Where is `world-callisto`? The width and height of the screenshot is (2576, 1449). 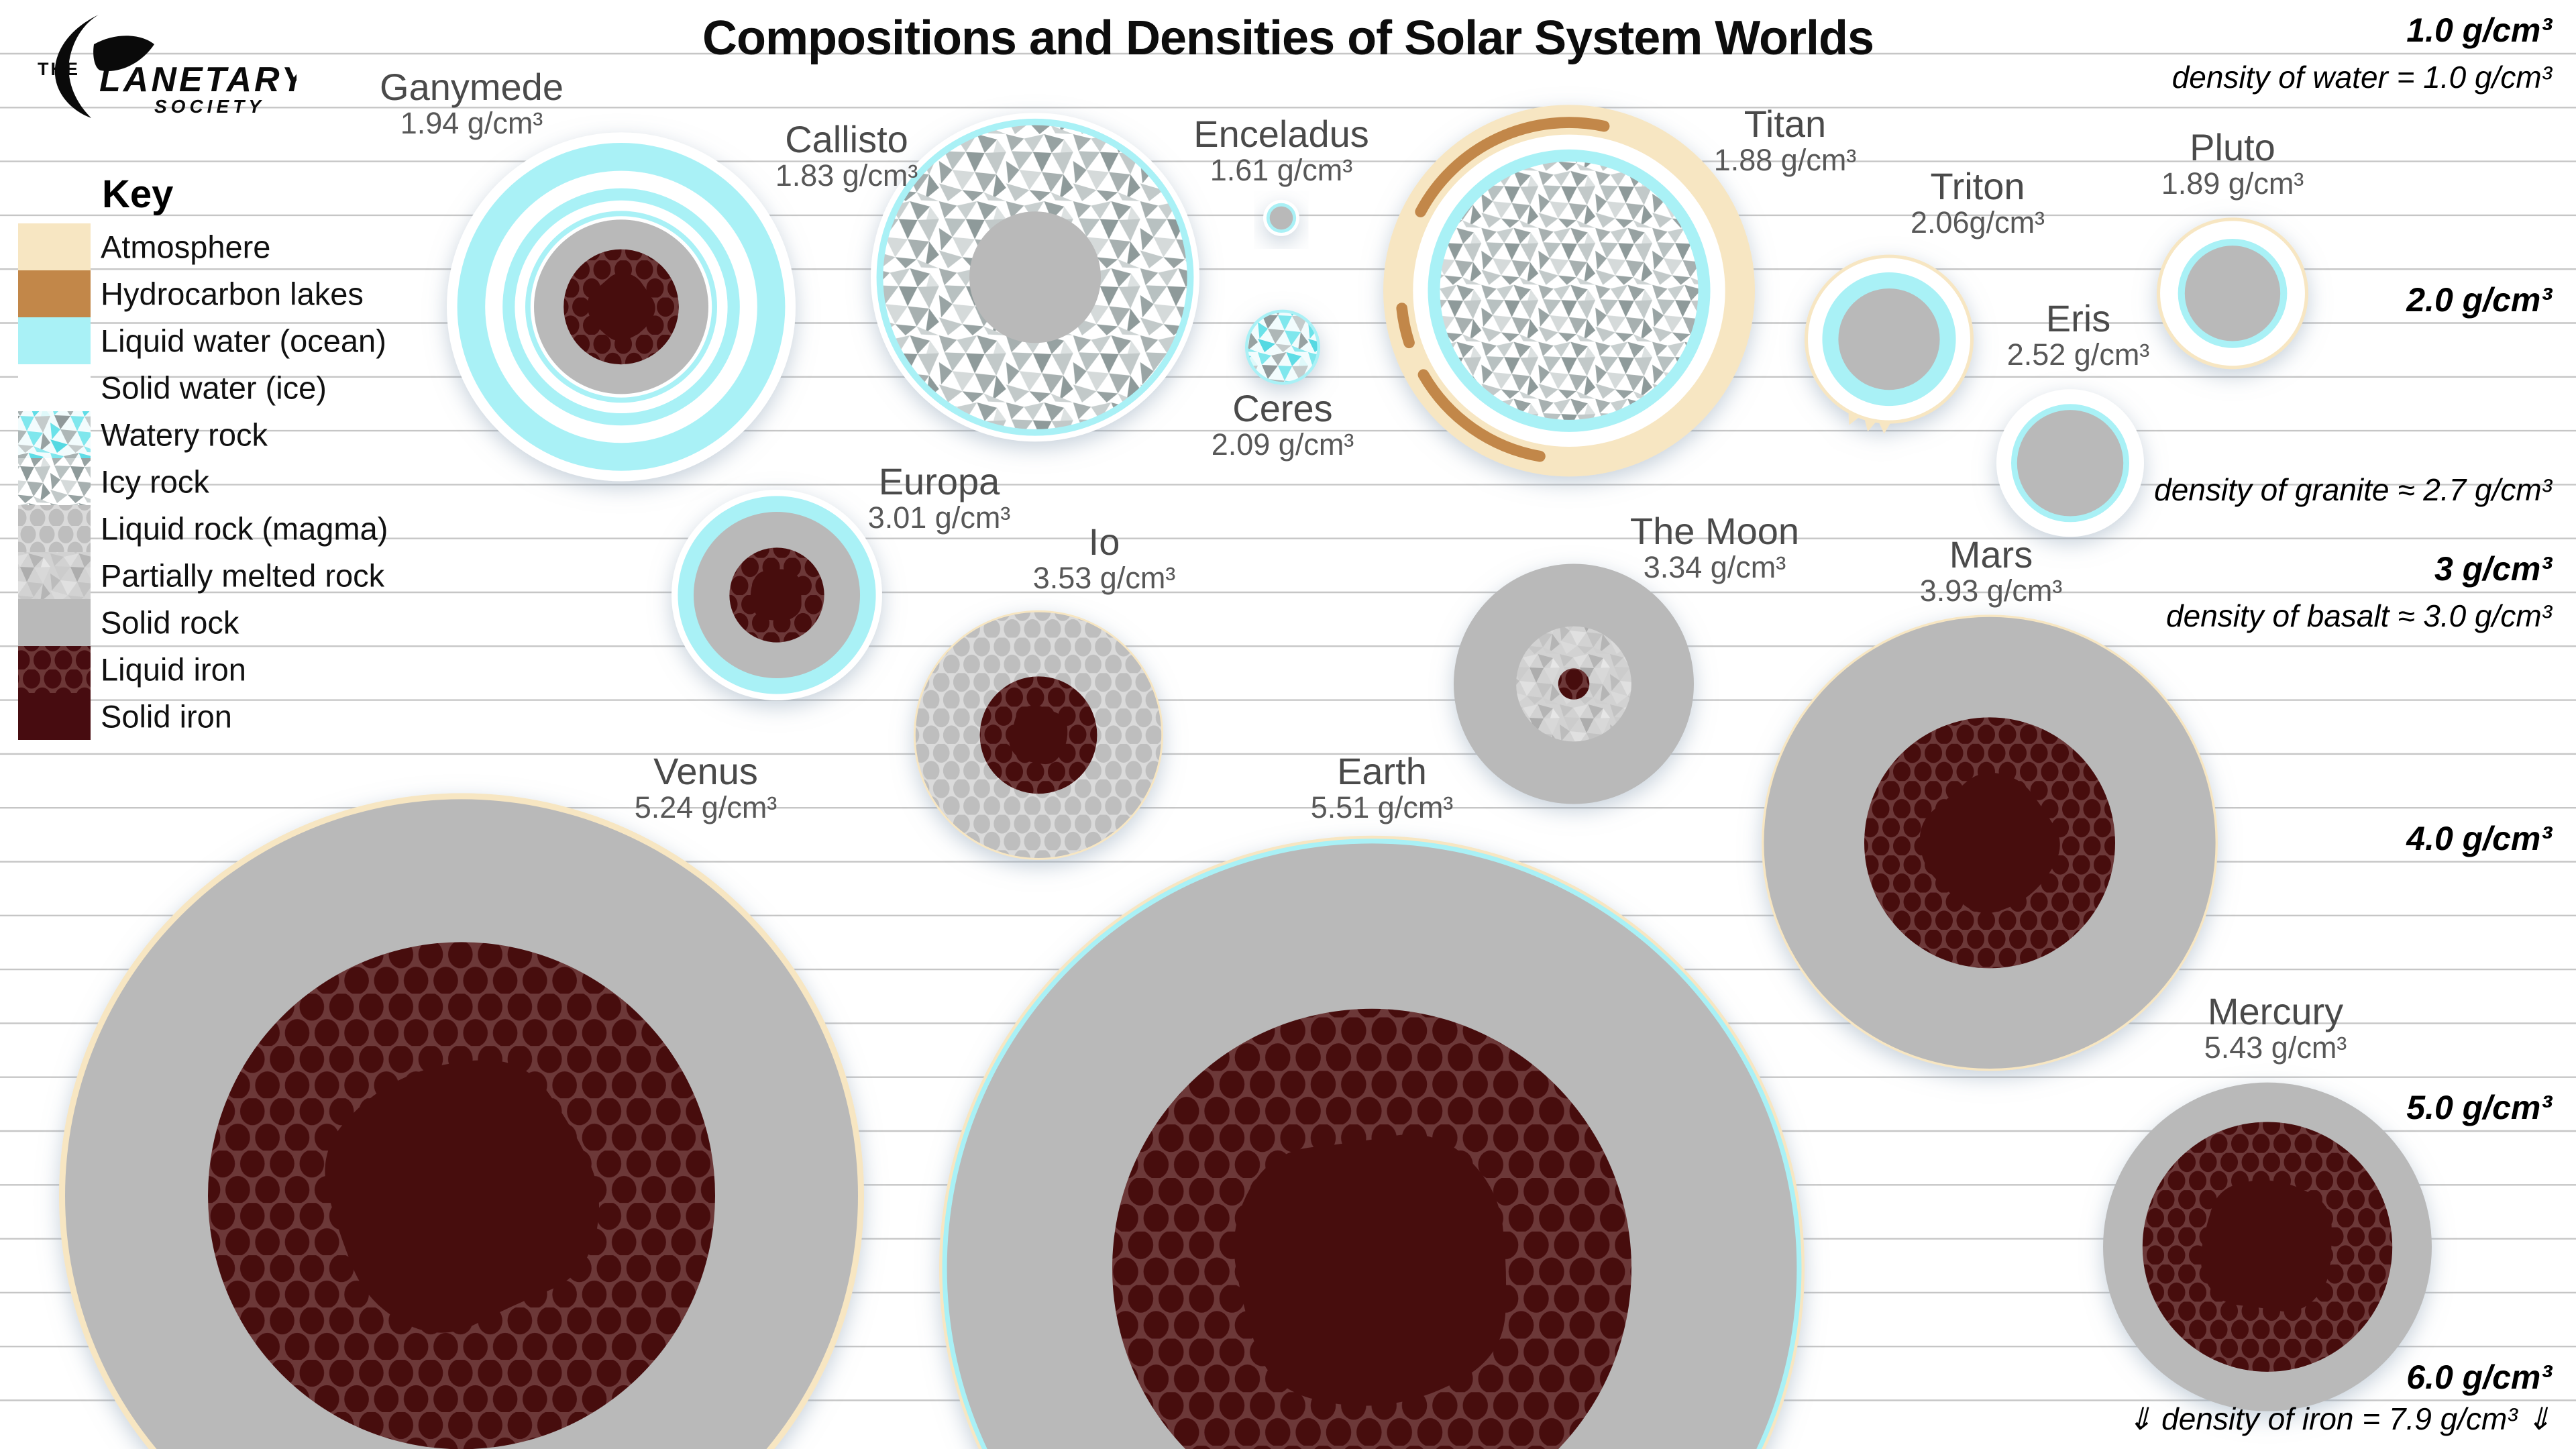
world-callisto is located at coordinates (1035, 277).